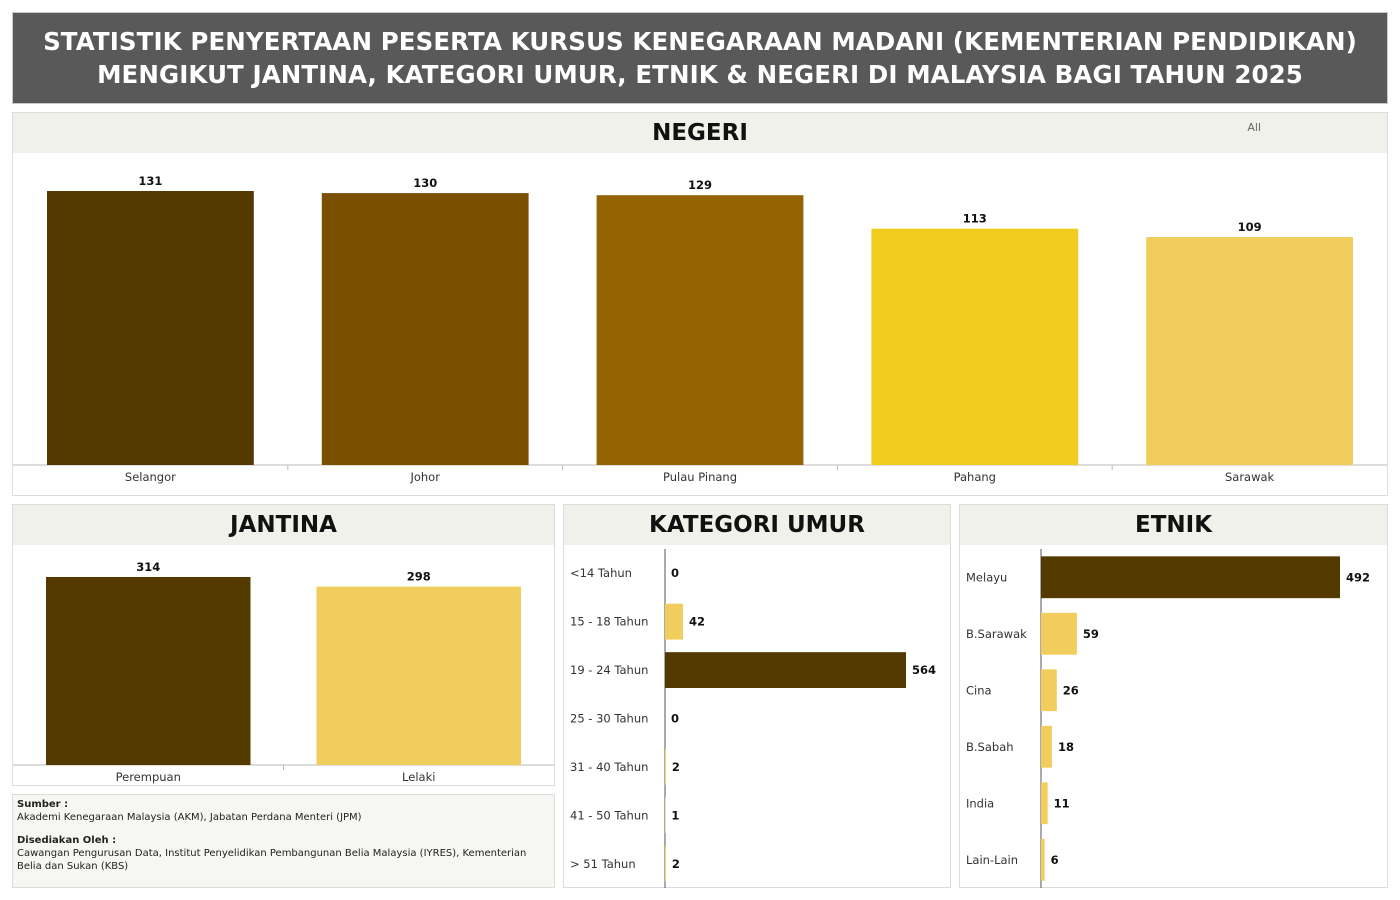  Describe the element at coordinates (1250, 477) in the screenshot. I see `negeri-category-label-4: Sarawak` at that location.